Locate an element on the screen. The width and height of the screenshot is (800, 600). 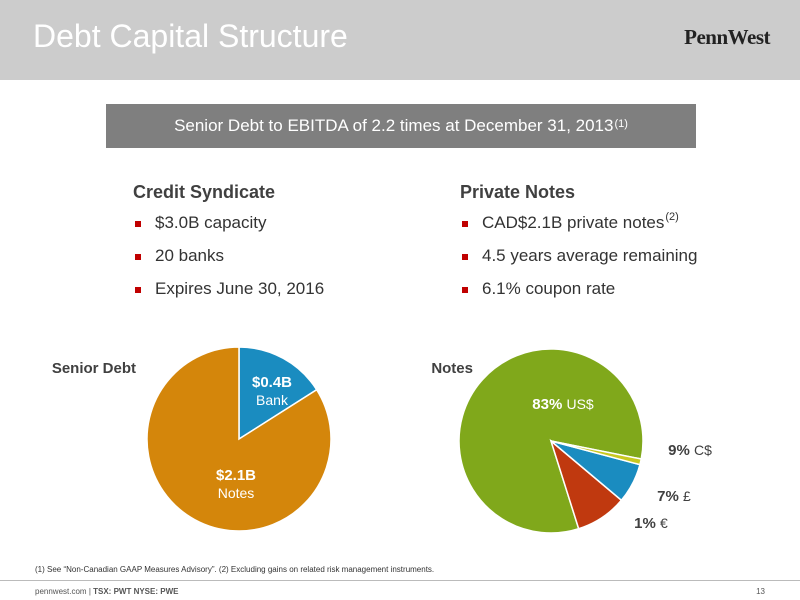
list-item-text: 20 banks is located at coordinates (189, 255).